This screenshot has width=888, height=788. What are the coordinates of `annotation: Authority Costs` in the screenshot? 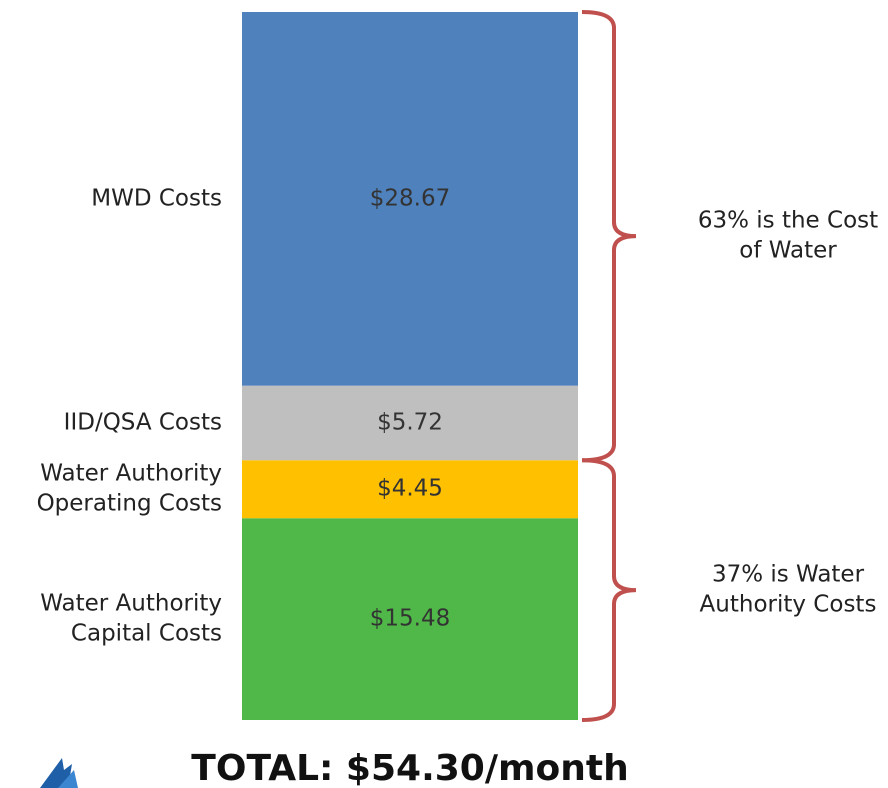 It's located at (788, 605).